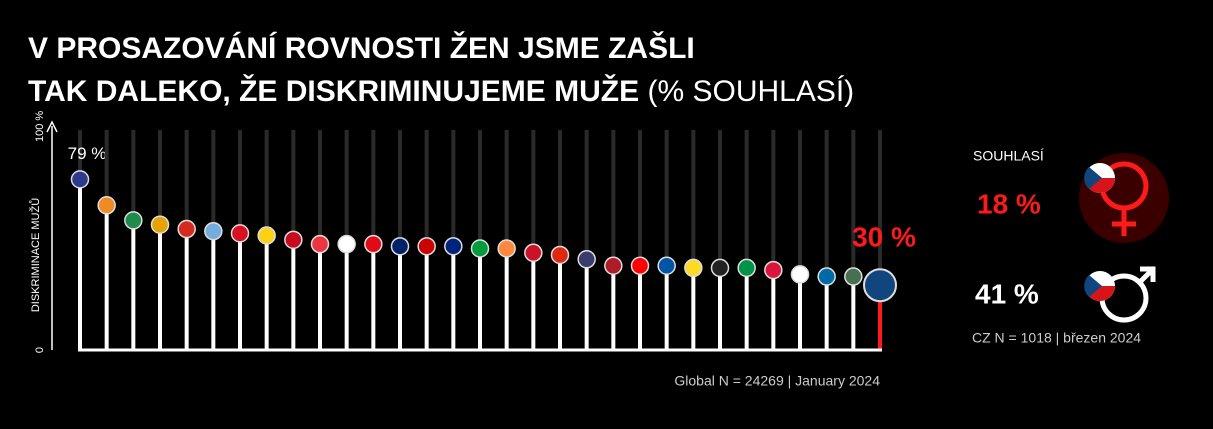  Describe the element at coordinates (1056, 338) in the screenshot. I see `panel-note: CZ N = 1018 | březen 2024` at that location.